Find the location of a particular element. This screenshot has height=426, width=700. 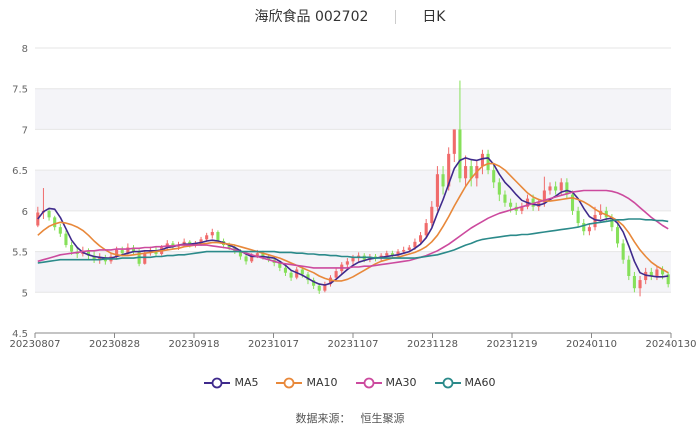

y-tick-label: 5.5 is located at coordinates (20, 253).